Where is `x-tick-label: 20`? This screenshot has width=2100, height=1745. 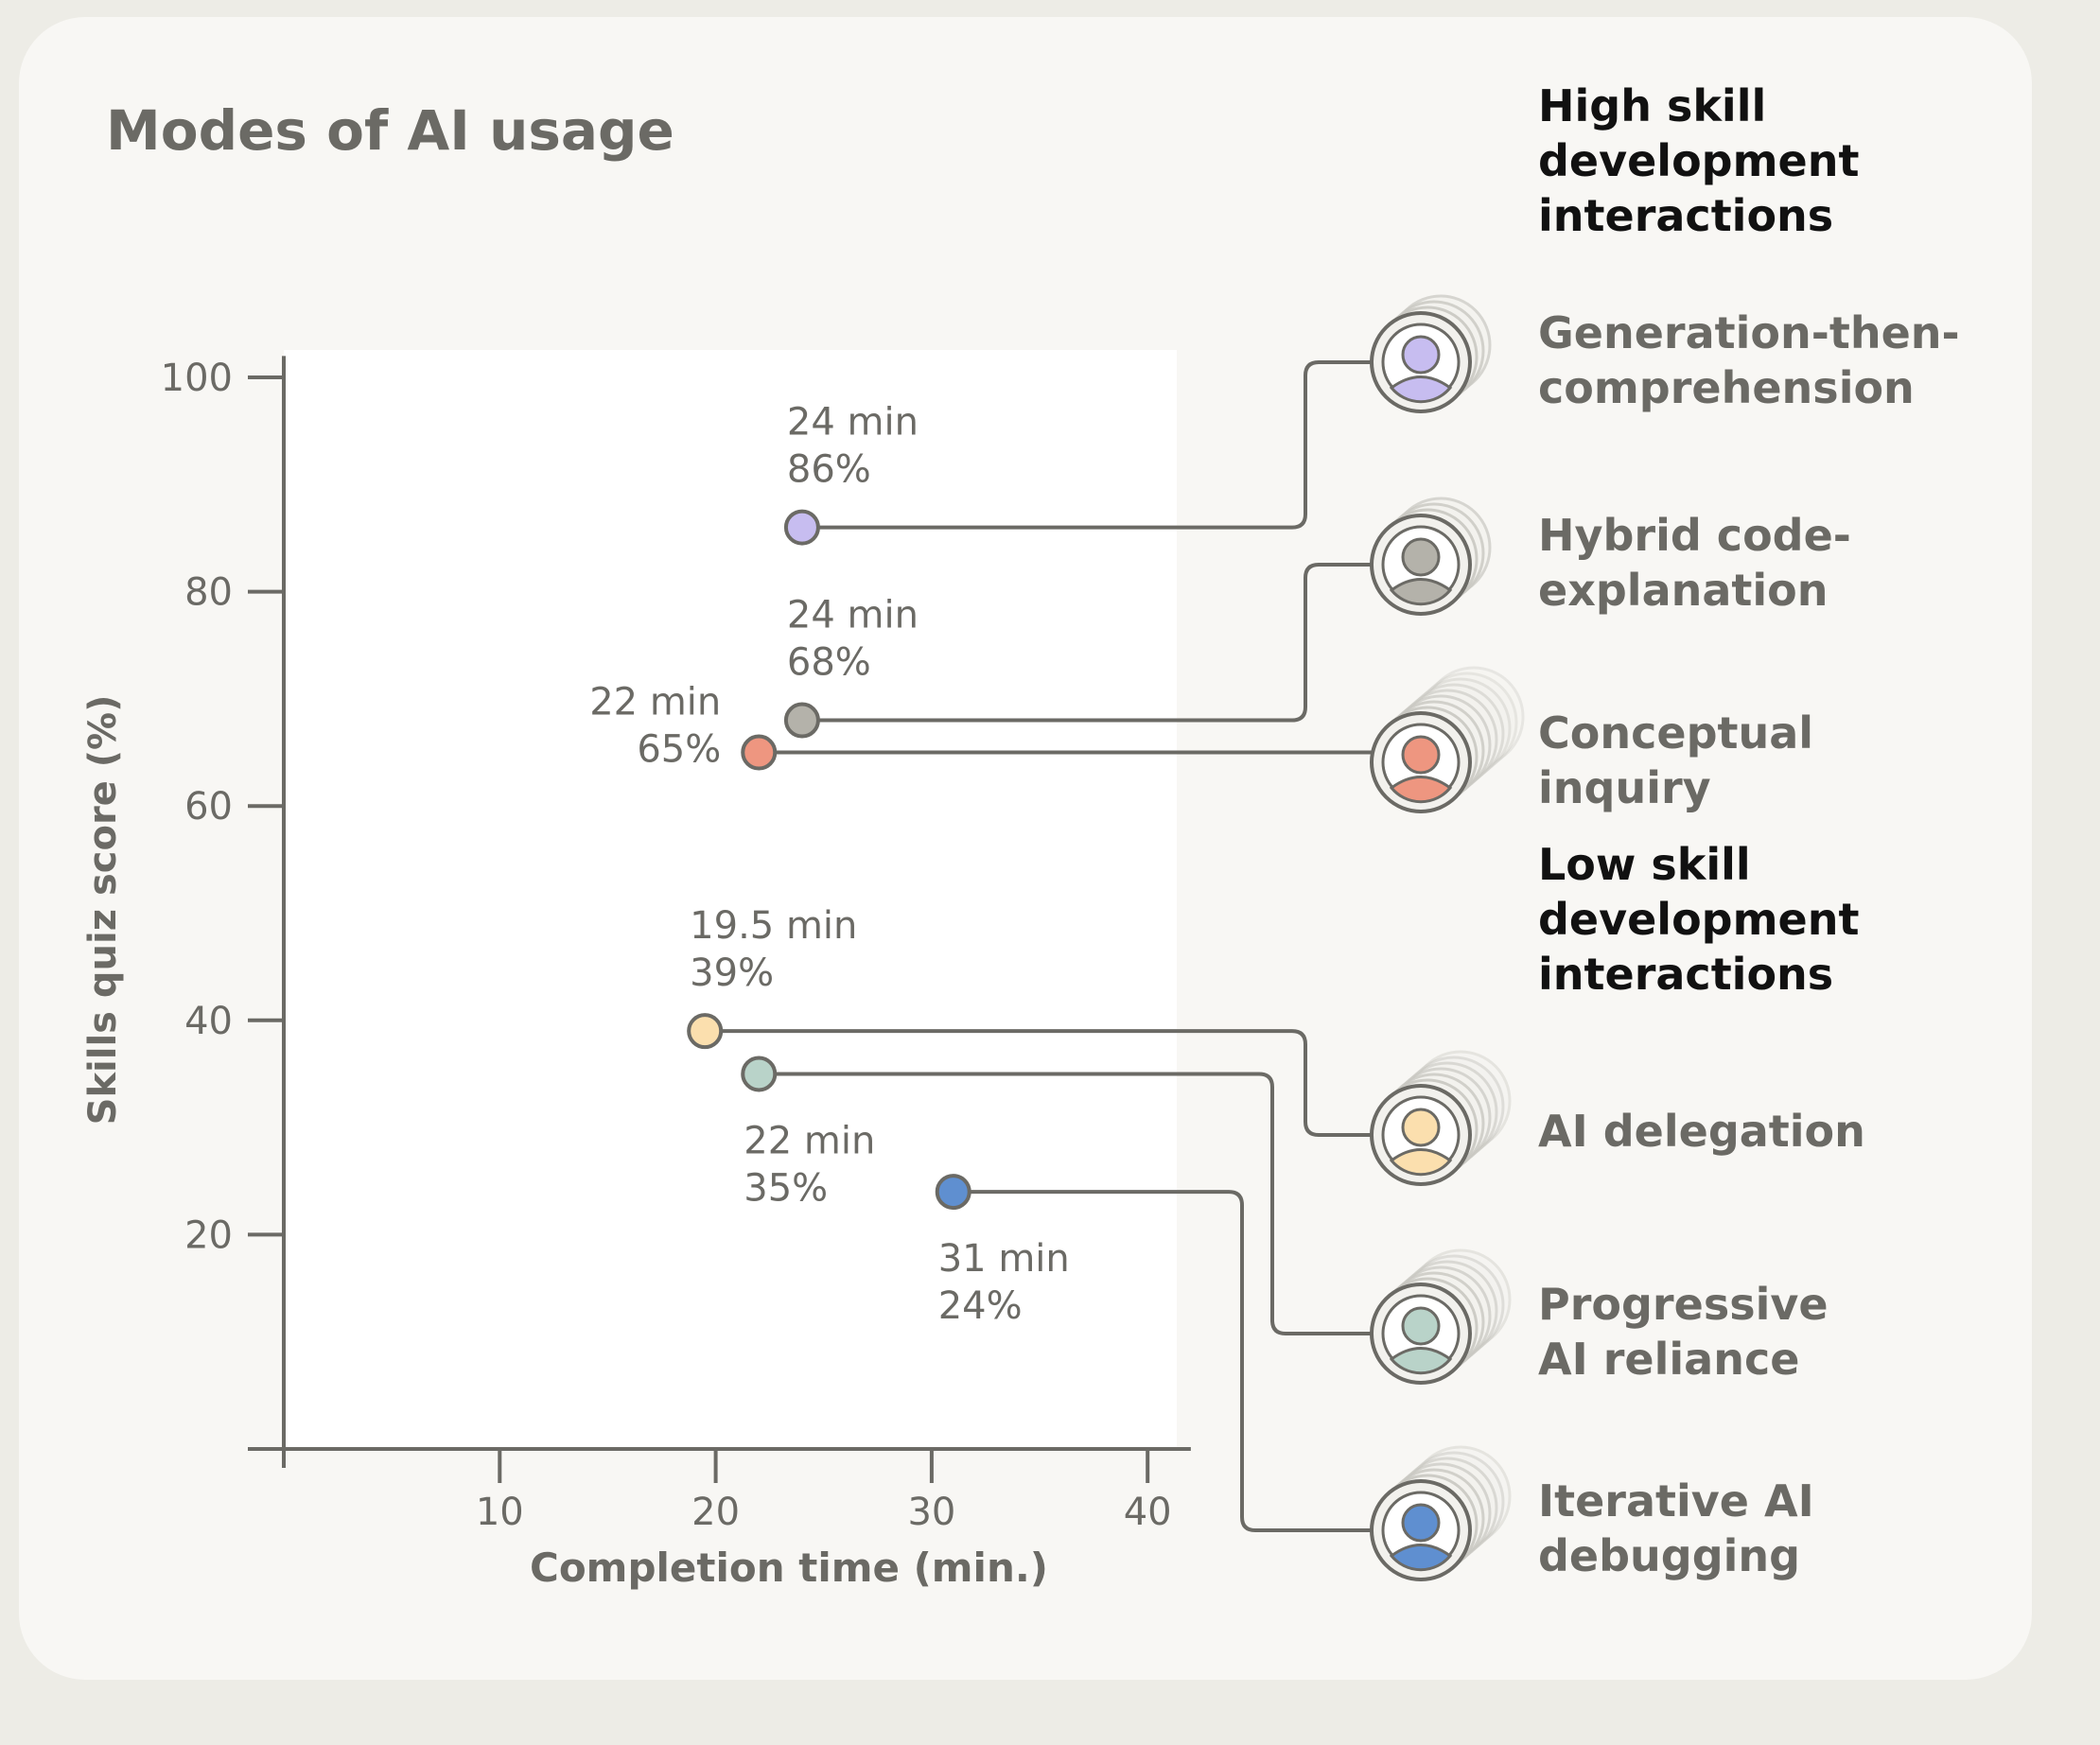
x-tick-label: 20 is located at coordinates (715, 1513).